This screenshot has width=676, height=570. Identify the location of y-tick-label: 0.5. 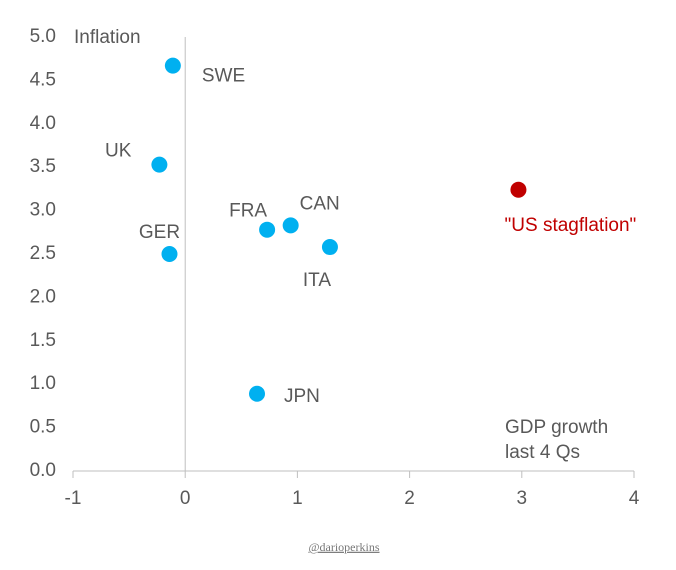
(43, 427).